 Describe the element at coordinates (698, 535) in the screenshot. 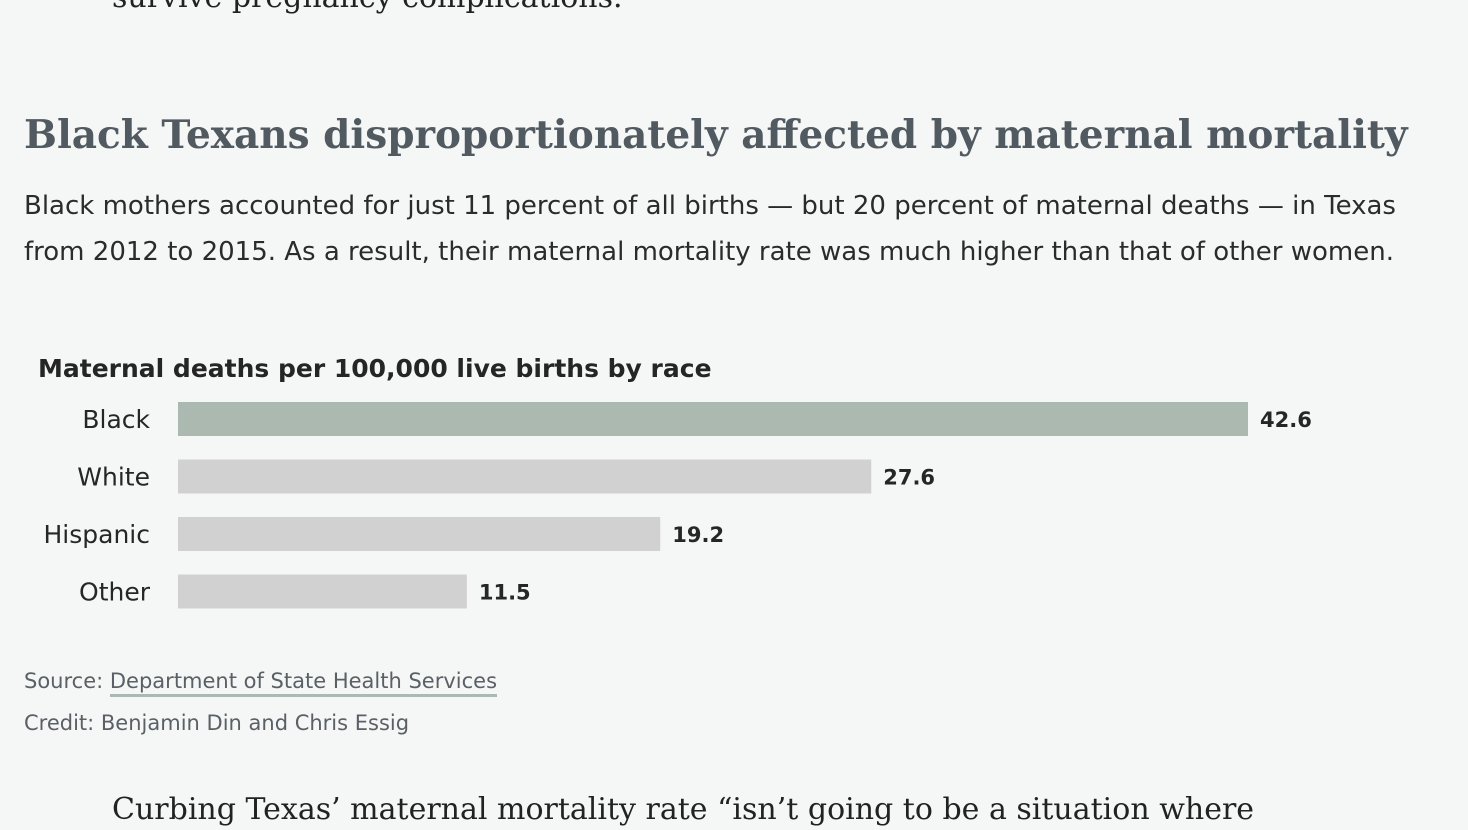

I see `value-label-hispanic: 19.2` at that location.